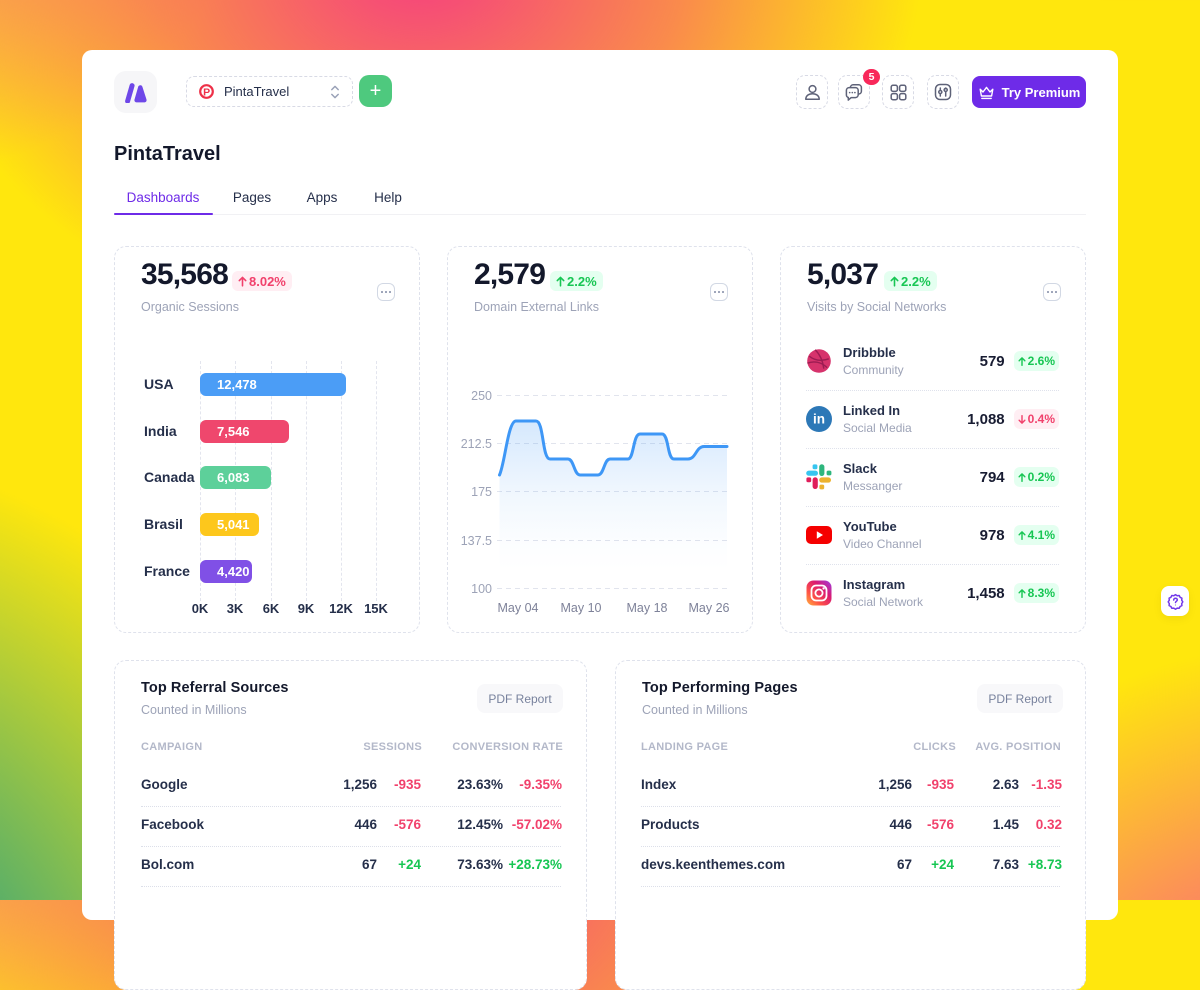  Describe the element at coordinates (206, 92) in the screenshot. I see `svg-text: P` at that location.